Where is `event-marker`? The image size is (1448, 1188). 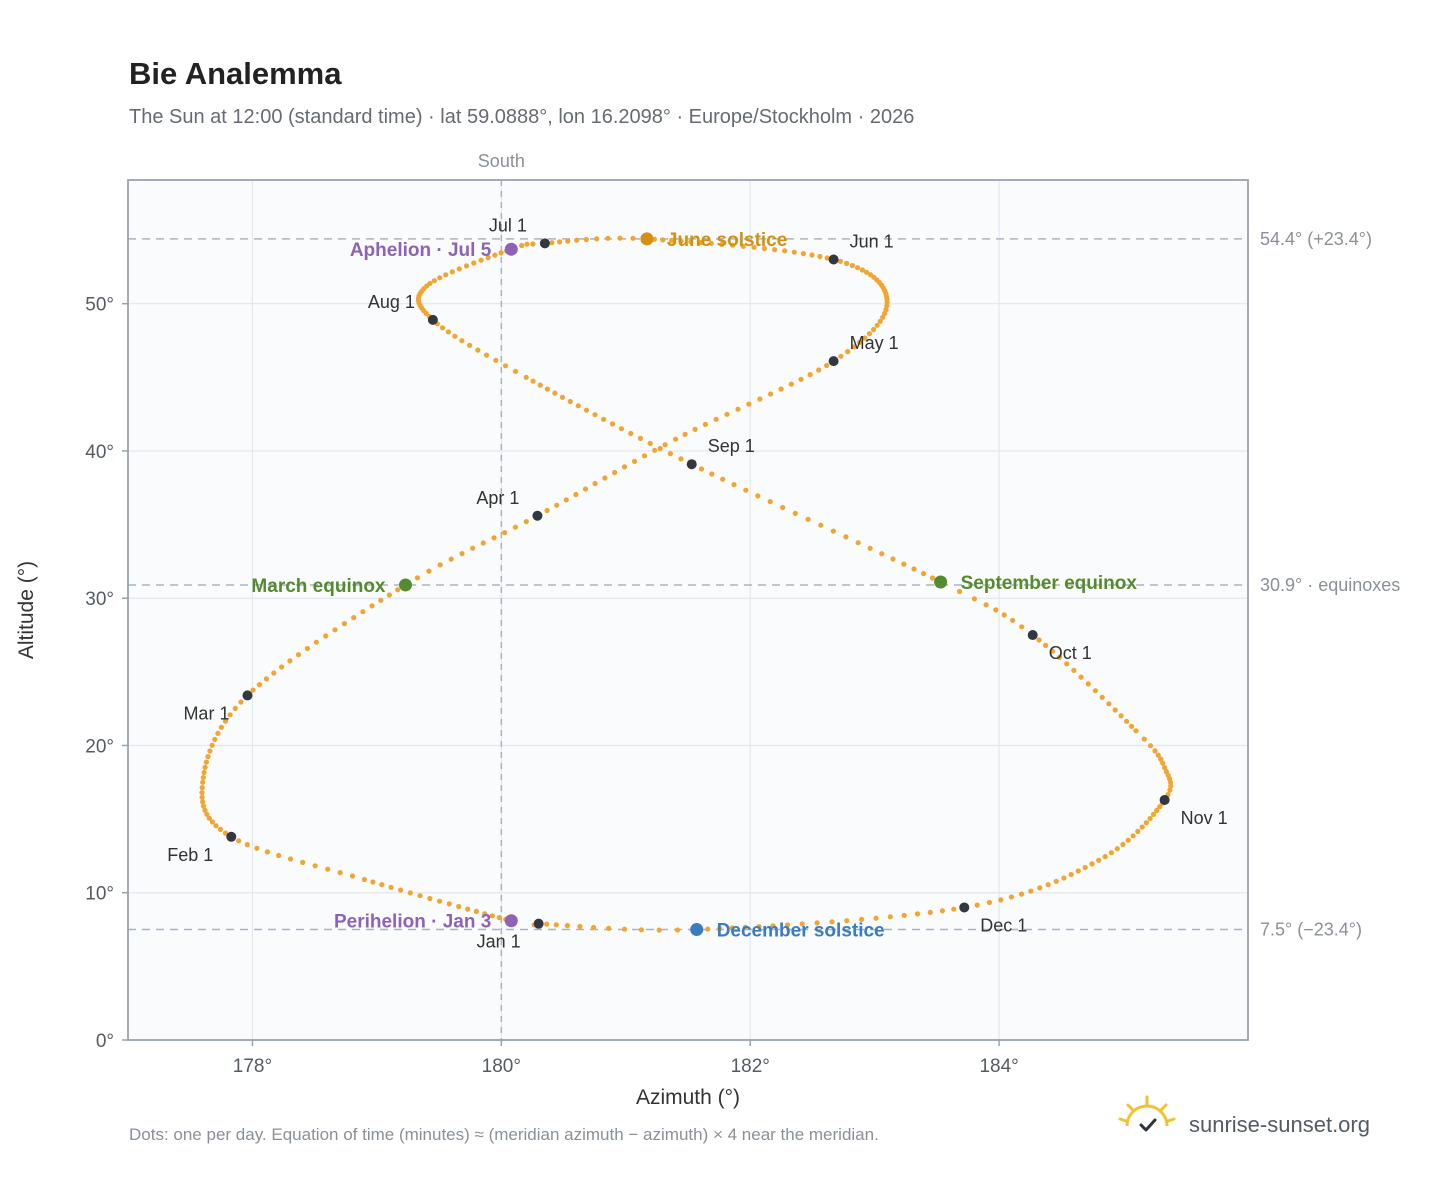
event-marker is located at coordinates (647, 239).